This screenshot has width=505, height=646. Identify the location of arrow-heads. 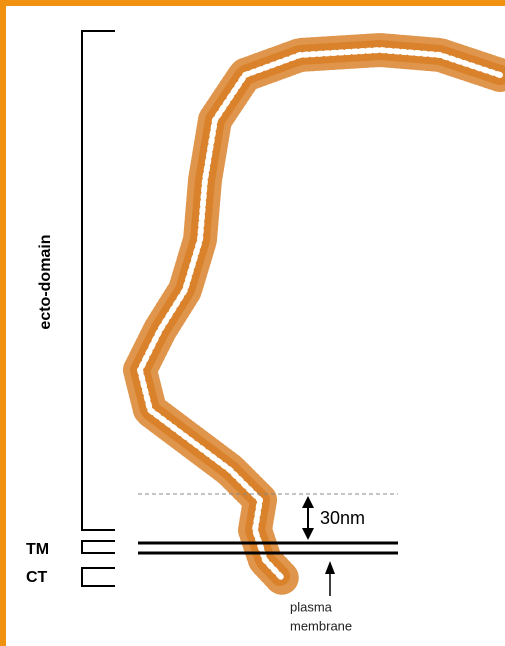
(308, 518).